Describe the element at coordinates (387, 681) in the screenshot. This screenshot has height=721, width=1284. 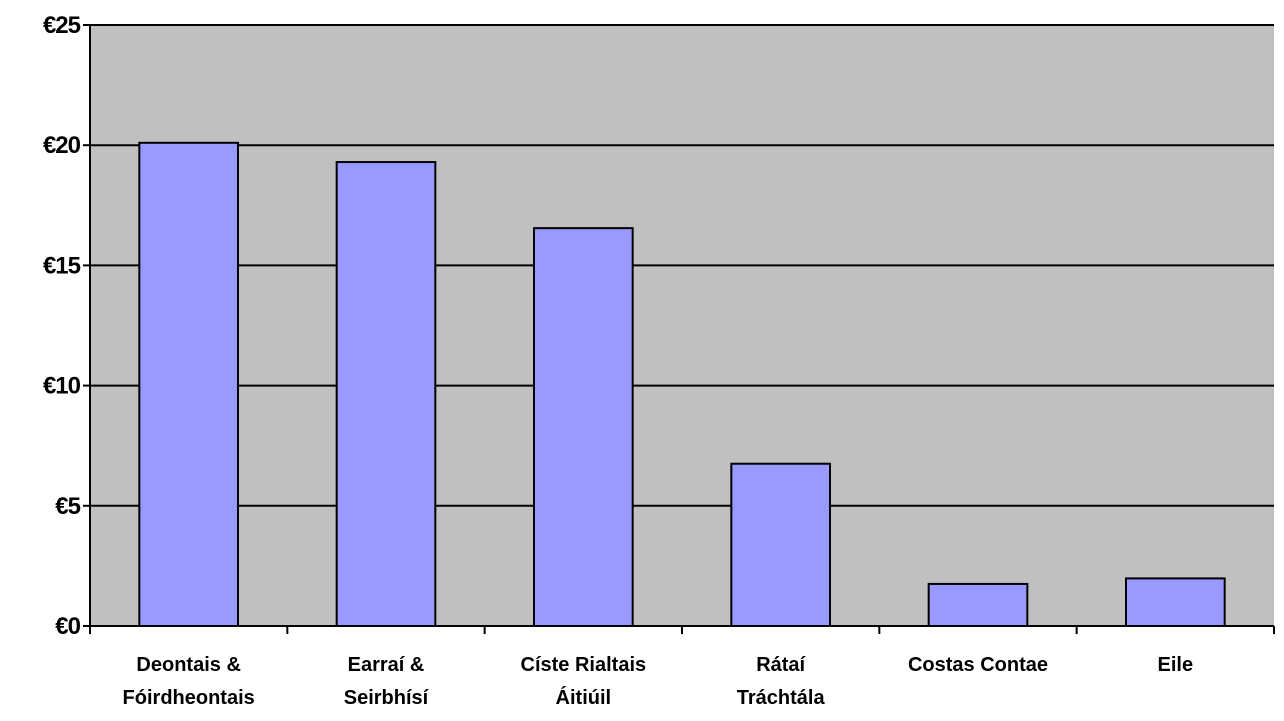
I see `x-tick-label-1: Earraí & Seirbhísí` at that location.